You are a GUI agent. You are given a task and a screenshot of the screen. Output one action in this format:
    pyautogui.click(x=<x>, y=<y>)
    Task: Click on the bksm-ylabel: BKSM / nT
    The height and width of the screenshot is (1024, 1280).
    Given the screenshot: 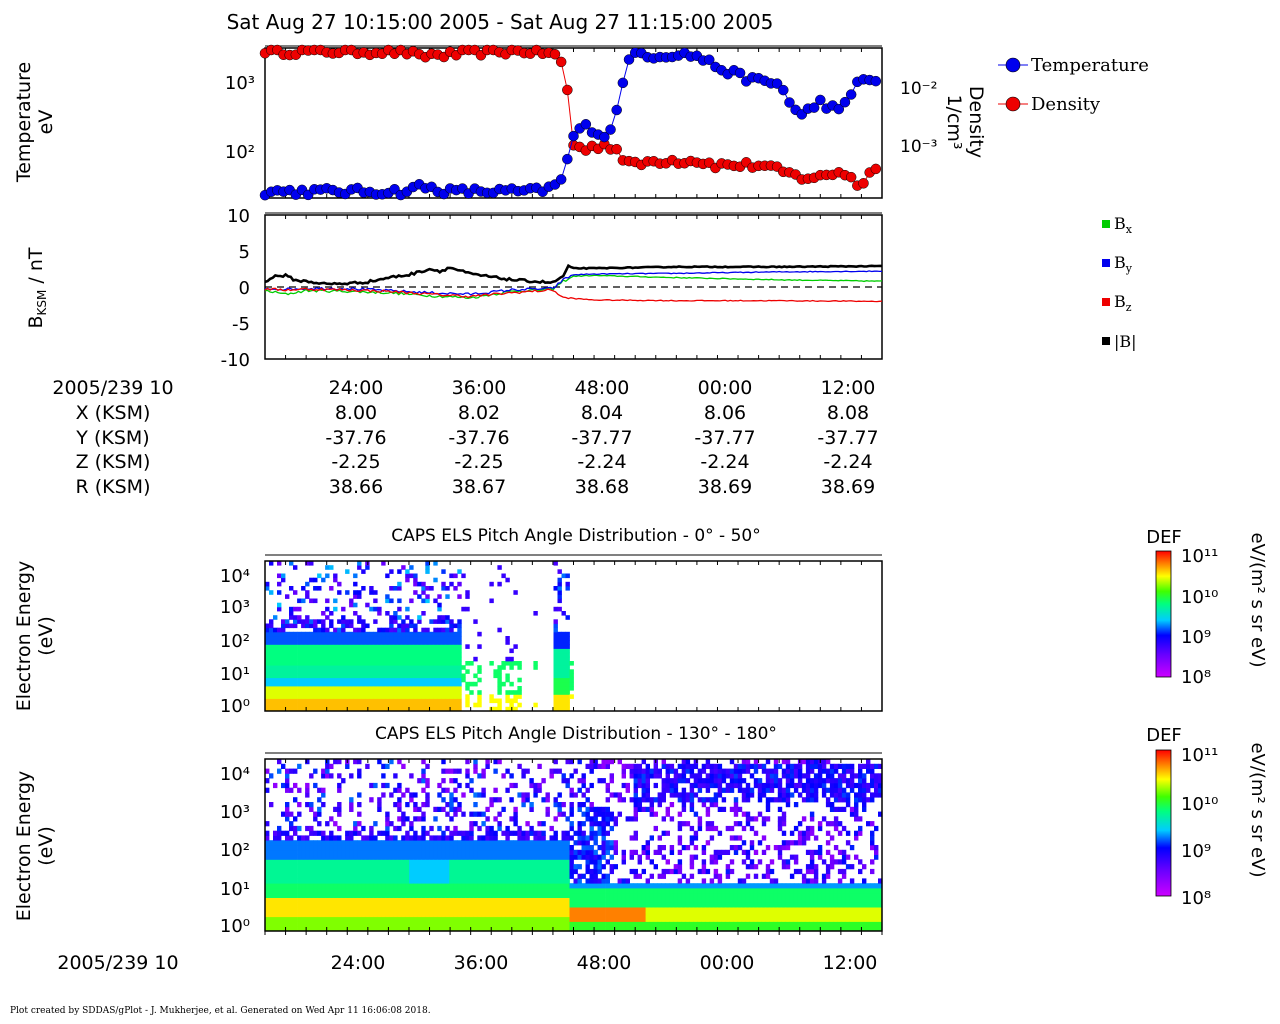 What is the action you would take?
    pyautogui.click(x=37, y=287)
    